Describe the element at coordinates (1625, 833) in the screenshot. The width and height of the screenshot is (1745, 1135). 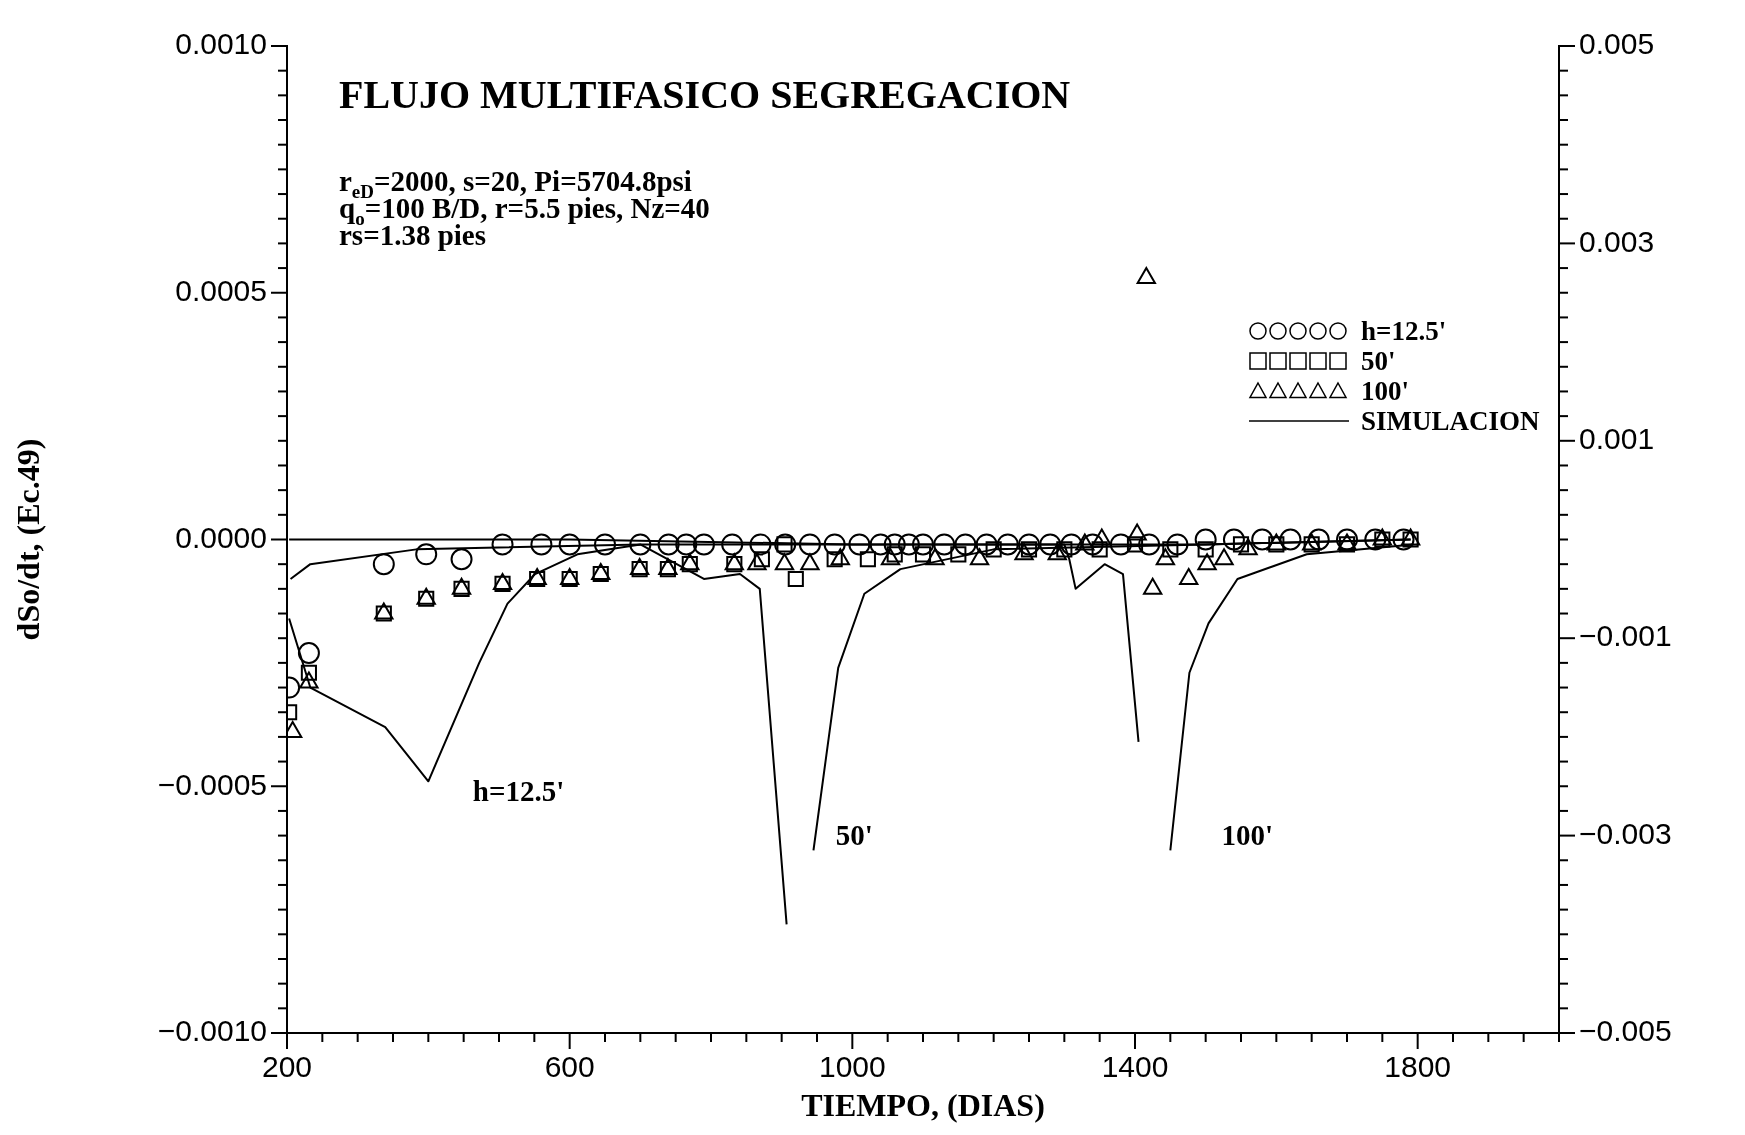
I see `y2-tick-label: −0.003` at that location.